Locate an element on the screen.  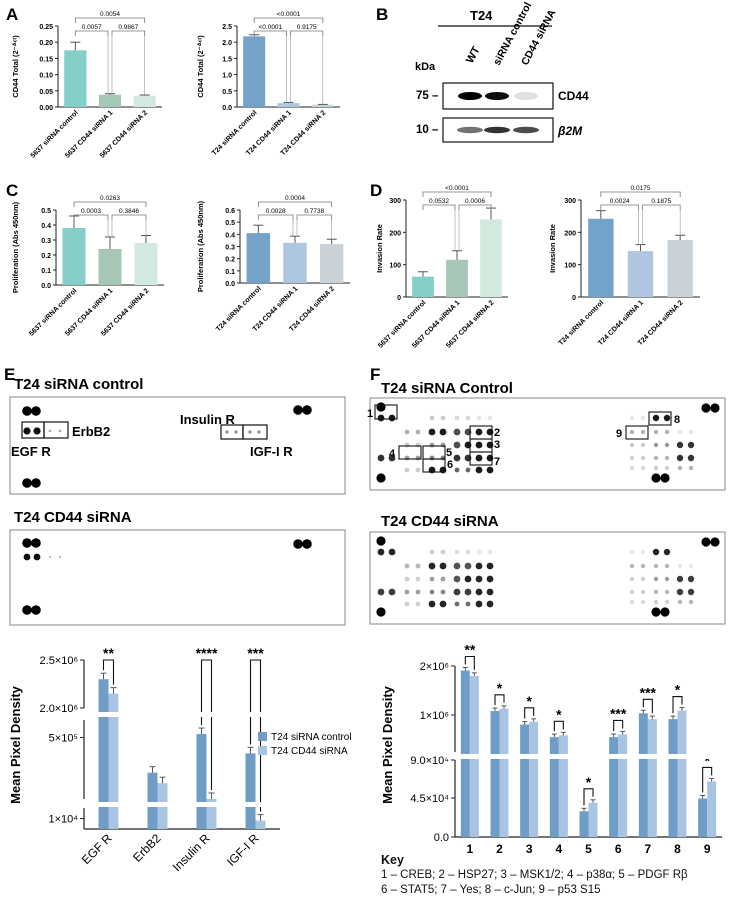
x-tick-label: 9 is located at coordinates (707, 849).